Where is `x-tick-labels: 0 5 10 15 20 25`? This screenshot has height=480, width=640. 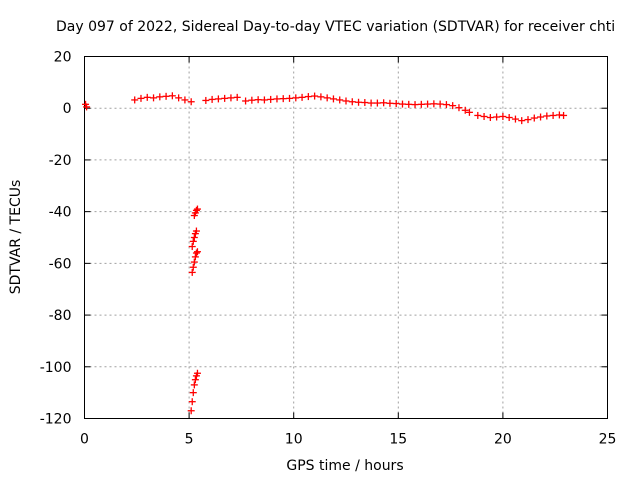
x-tick-labels: 0 5 10 15 20 25 is located at coordinates (348, 440).